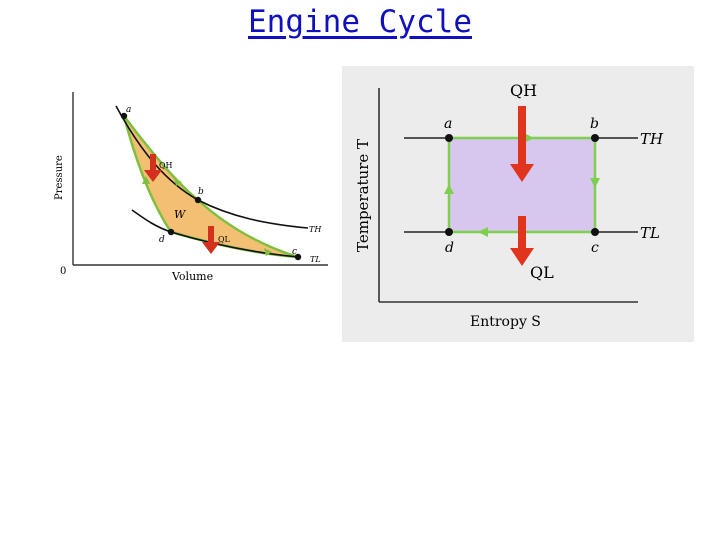  What do you see at coordinates (650, 233) in the screenshot?
I see `ts-cold-temp-label: TL` at bounding box center [650, 233].